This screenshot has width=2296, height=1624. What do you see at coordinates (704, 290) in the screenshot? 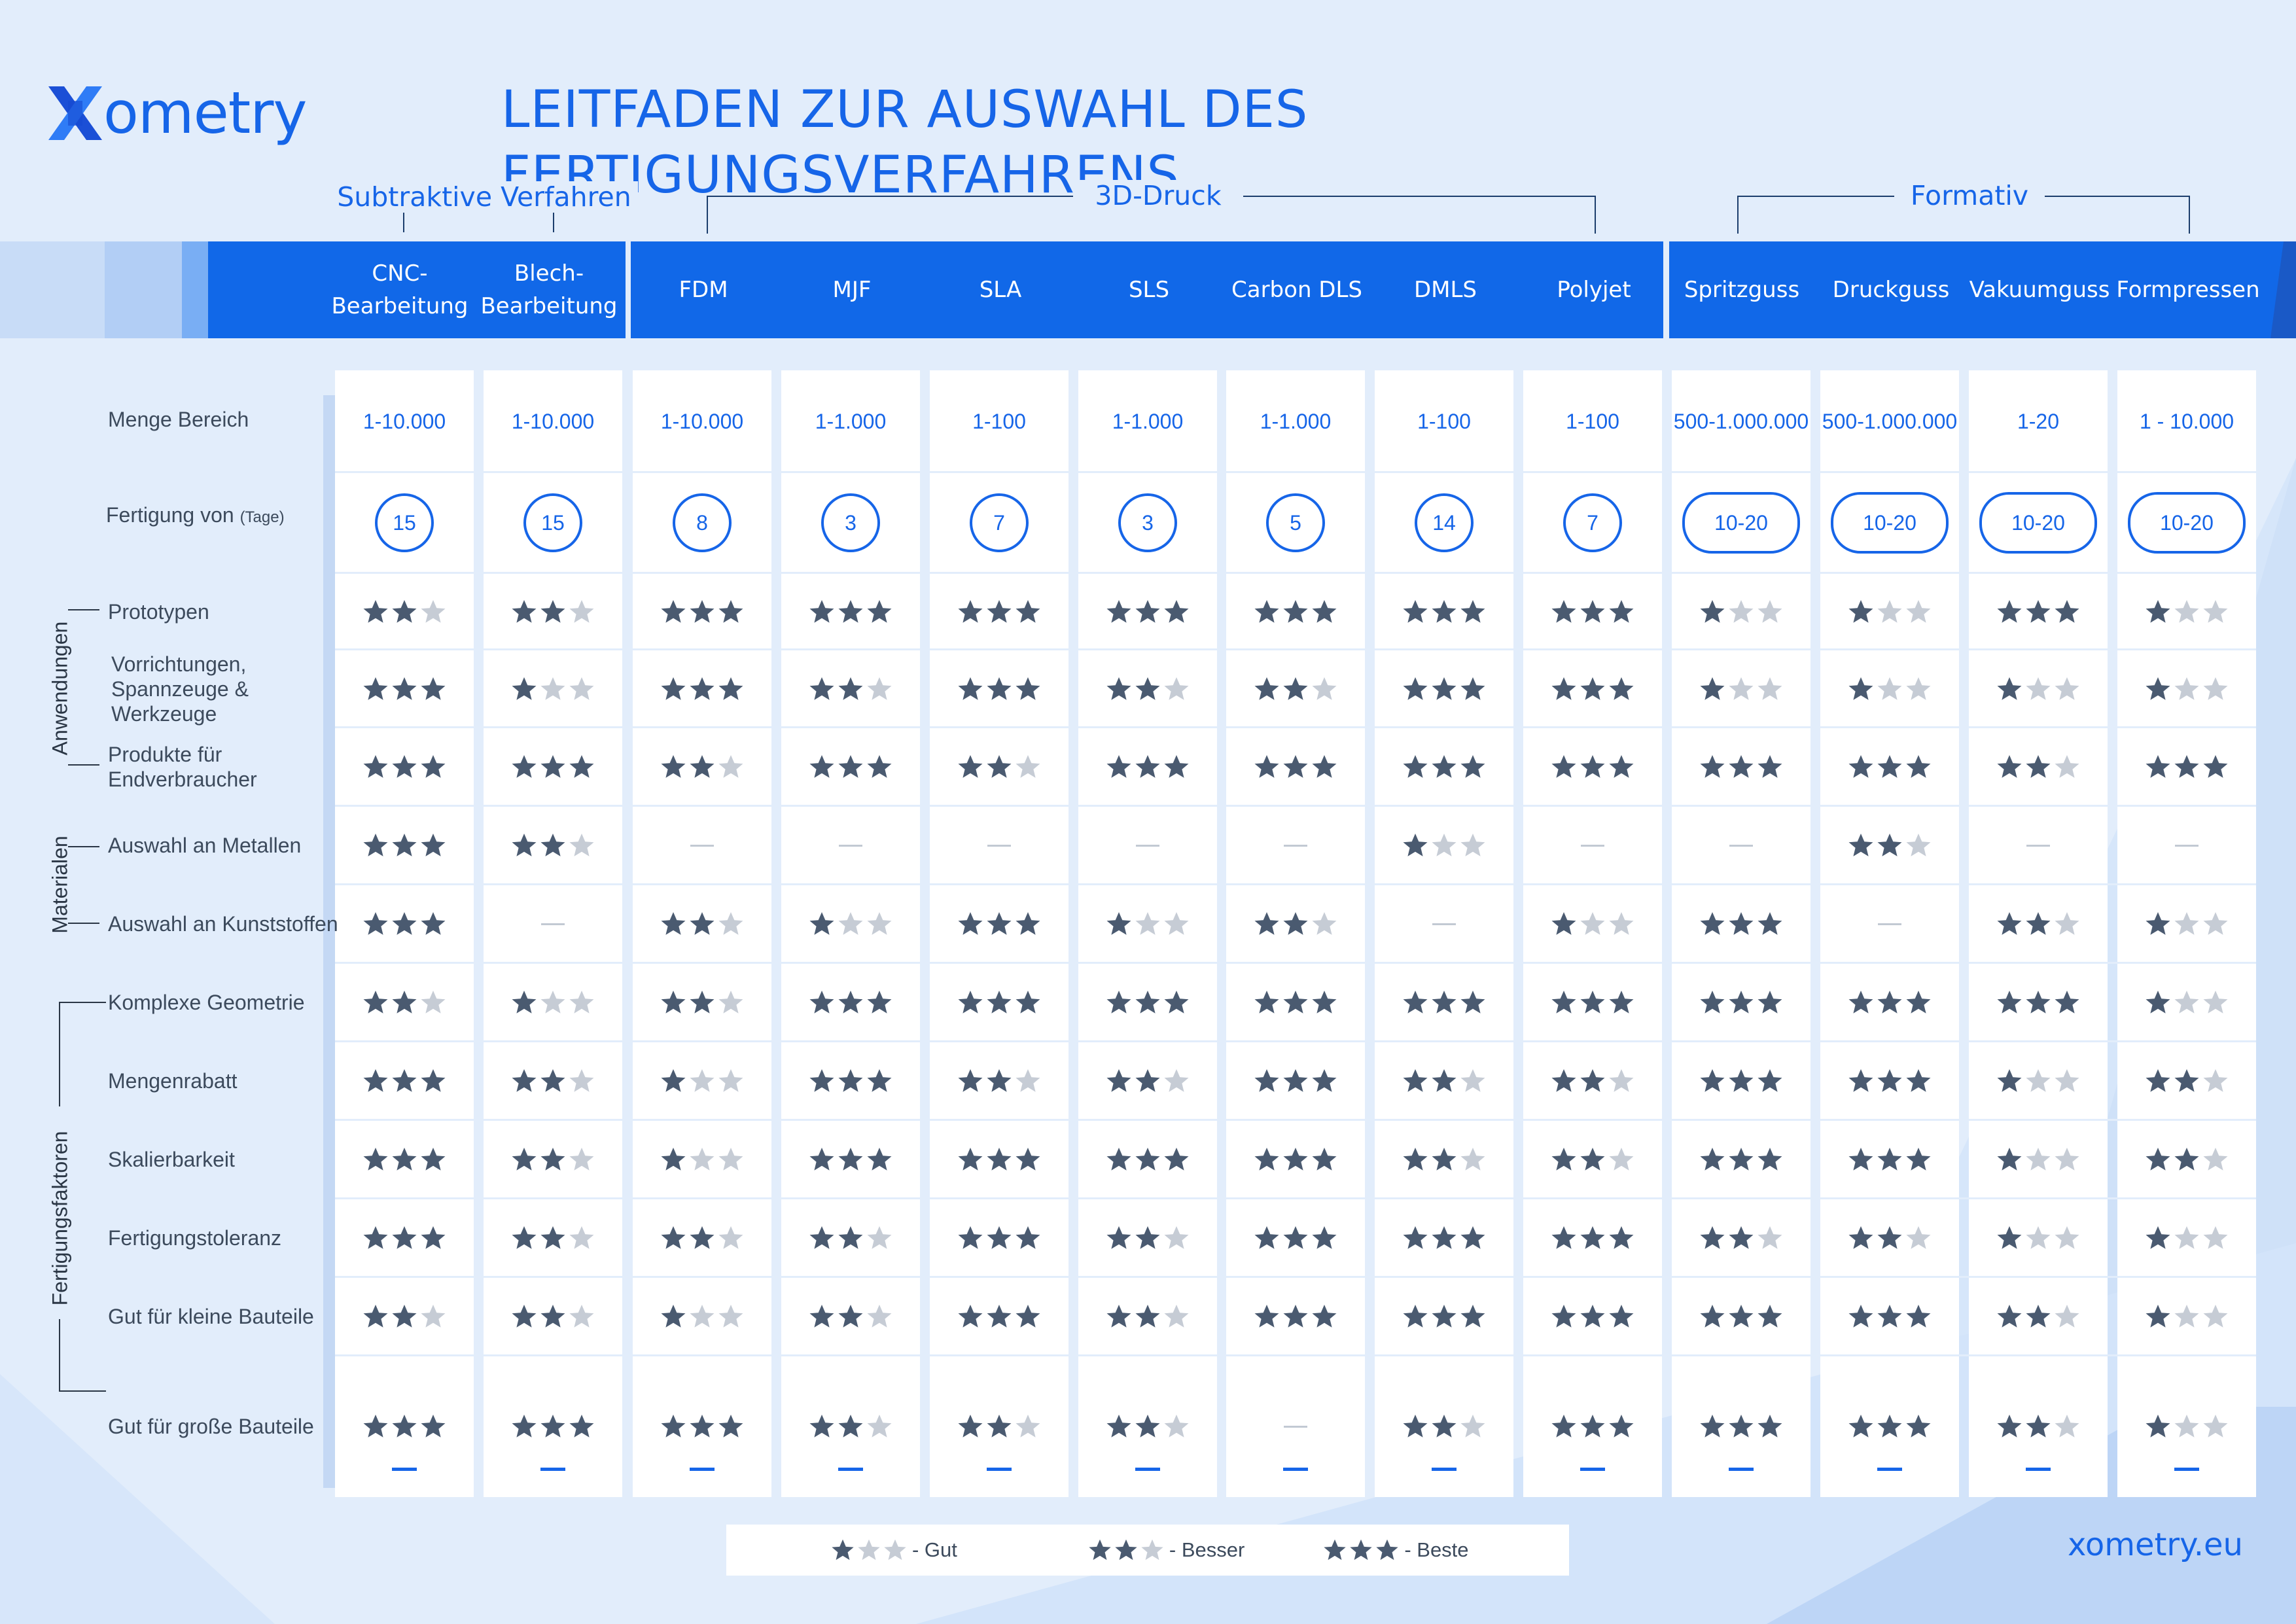
I see `column-header: FDM` at bounding box center [704, 290].